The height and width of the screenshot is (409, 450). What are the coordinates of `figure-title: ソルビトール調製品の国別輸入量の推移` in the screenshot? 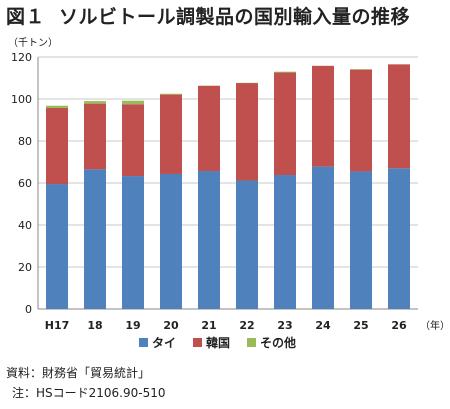 It's located at (235, 17).